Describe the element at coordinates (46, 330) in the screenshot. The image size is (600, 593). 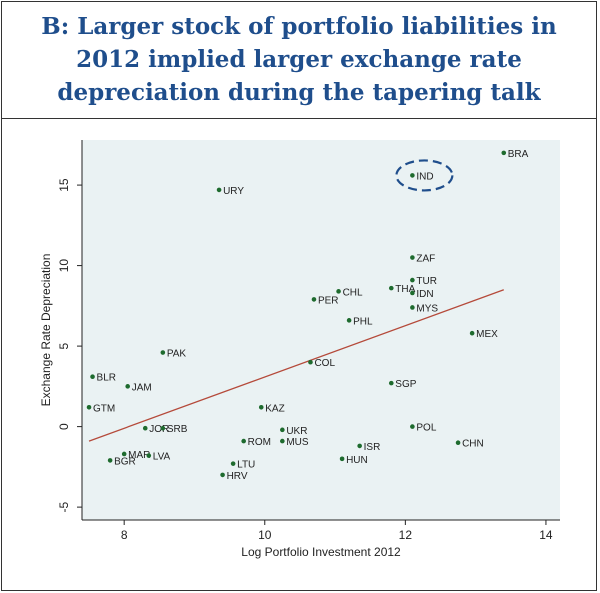
I see `y-axis-title: Exchange Rate Depreciation` at that location.